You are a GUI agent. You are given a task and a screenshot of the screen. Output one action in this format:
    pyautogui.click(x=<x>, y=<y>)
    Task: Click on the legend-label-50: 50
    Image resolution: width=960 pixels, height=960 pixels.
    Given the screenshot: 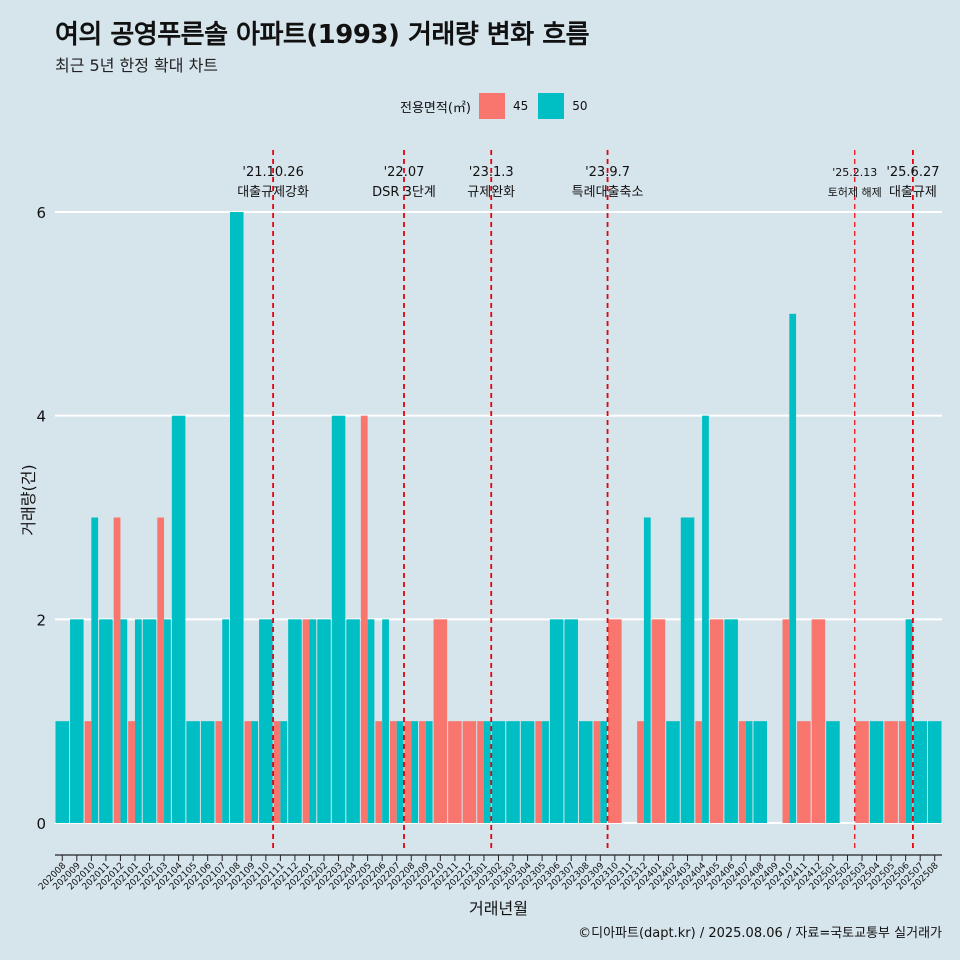 What is the action you would take?
    pyautogui.click(x=580, y=106)
    